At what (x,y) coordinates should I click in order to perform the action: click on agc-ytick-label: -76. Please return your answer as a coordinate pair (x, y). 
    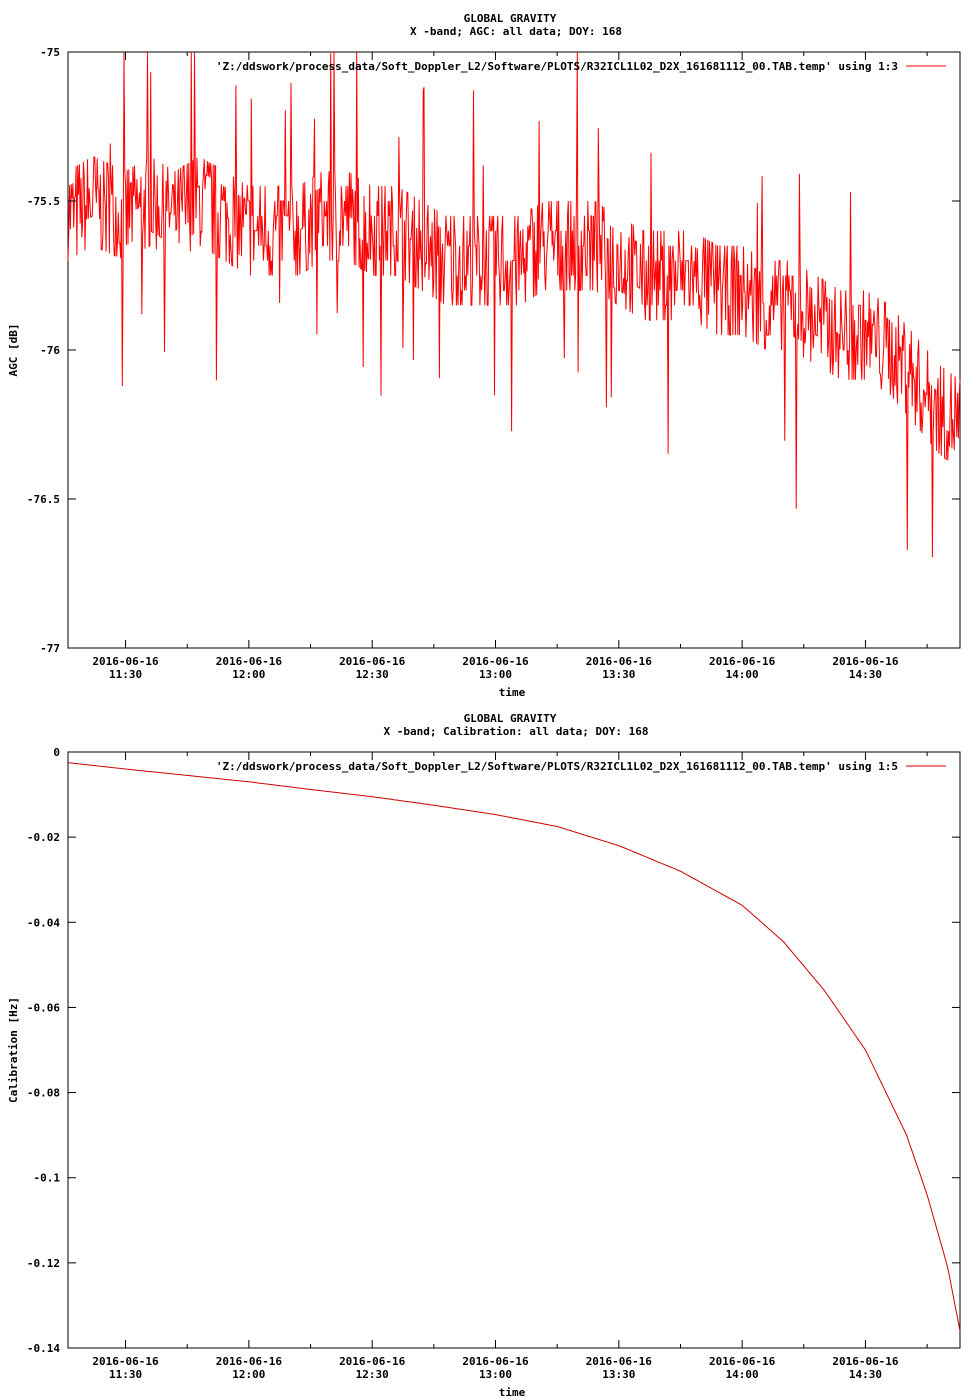
    Looking at the image, I should click on (50, 350).